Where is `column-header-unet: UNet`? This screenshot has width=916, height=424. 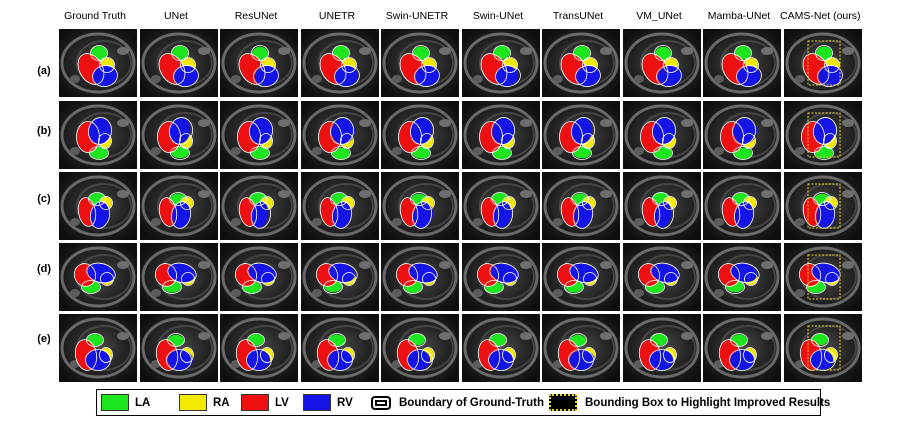
column-header-unet: UNet is located at coordinates (176, 16).